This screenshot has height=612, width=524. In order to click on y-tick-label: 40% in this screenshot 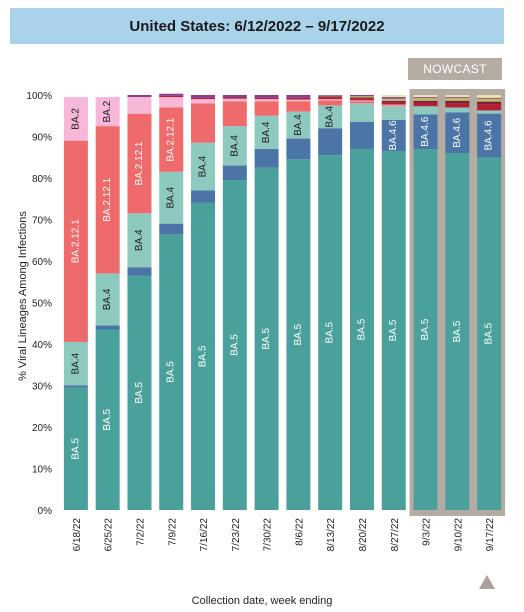, I will do `click(42, 345)`.